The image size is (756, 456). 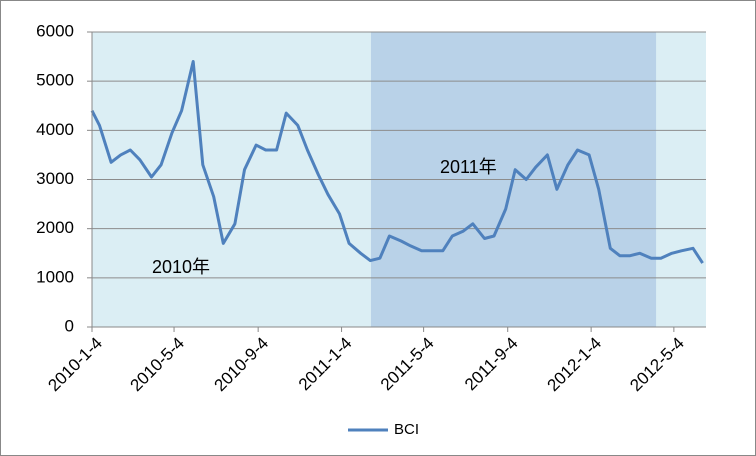 I want to click on y-tick-label: 0, so click(x=69, y=325).